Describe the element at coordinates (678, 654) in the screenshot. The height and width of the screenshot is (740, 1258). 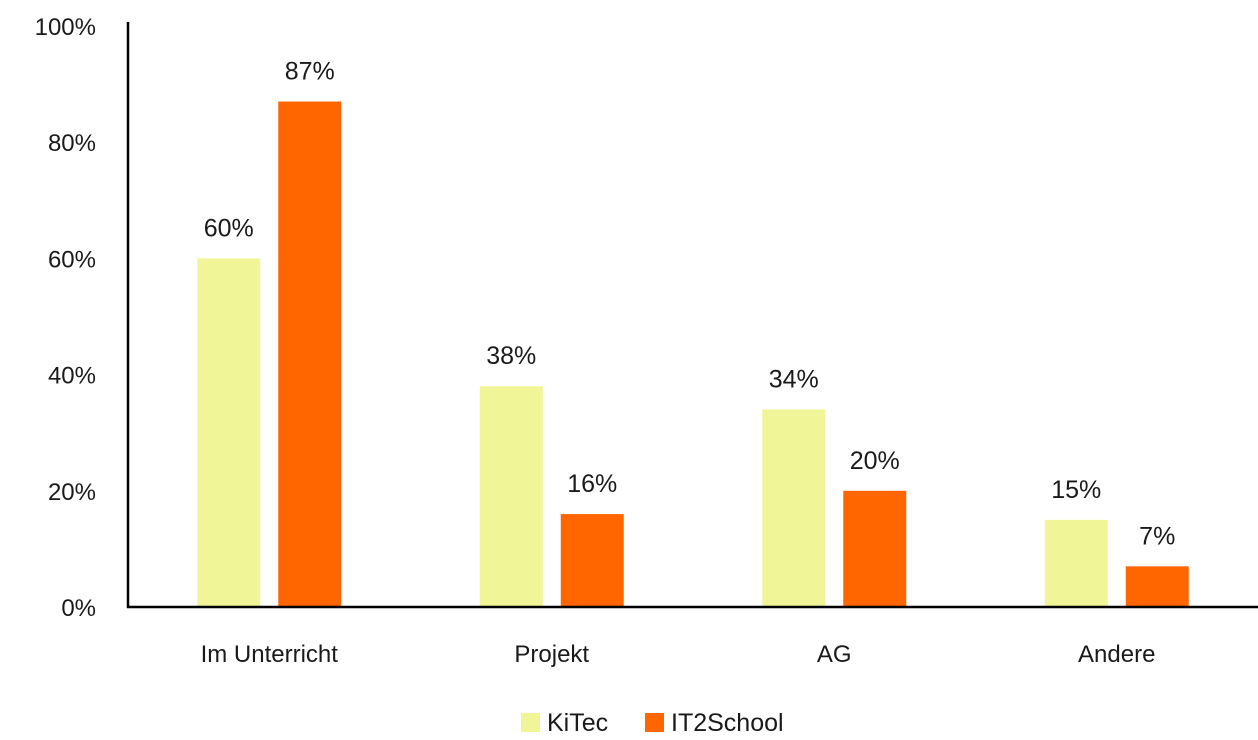
I see `x-axis-category-labels: Im Unterricht Projekt AG Andere` at that location.